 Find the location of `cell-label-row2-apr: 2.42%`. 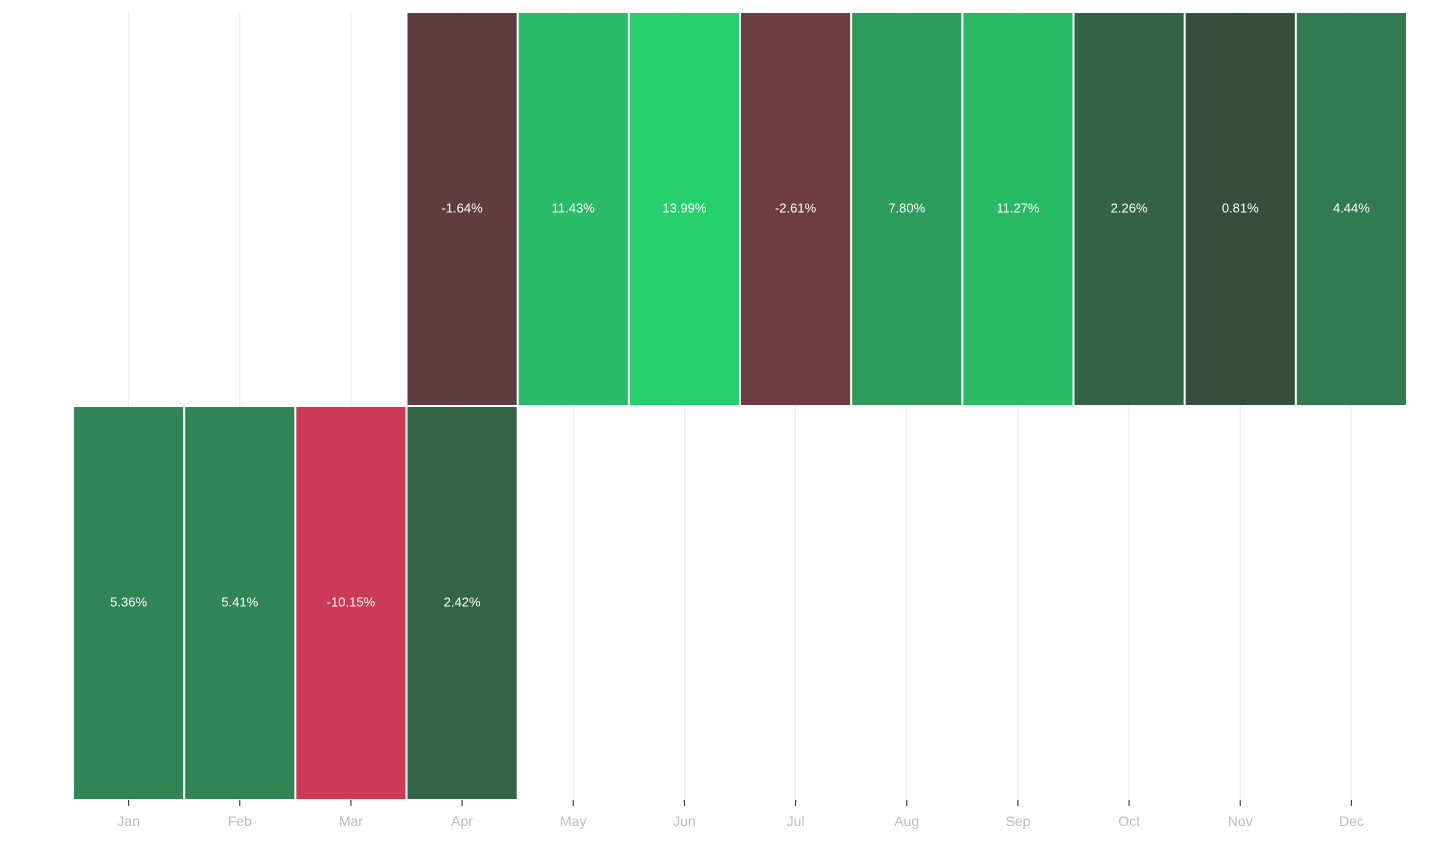

cell-label-row2-apr: 2.42% is located at coordinates (462, 601).